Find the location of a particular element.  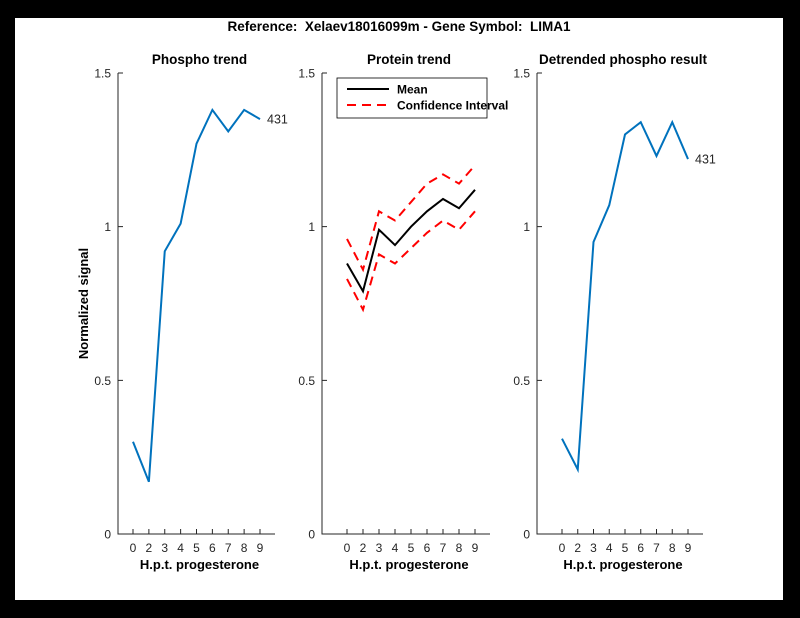

legend: Mean Confidence Interval is located at coordinates (422, 98).